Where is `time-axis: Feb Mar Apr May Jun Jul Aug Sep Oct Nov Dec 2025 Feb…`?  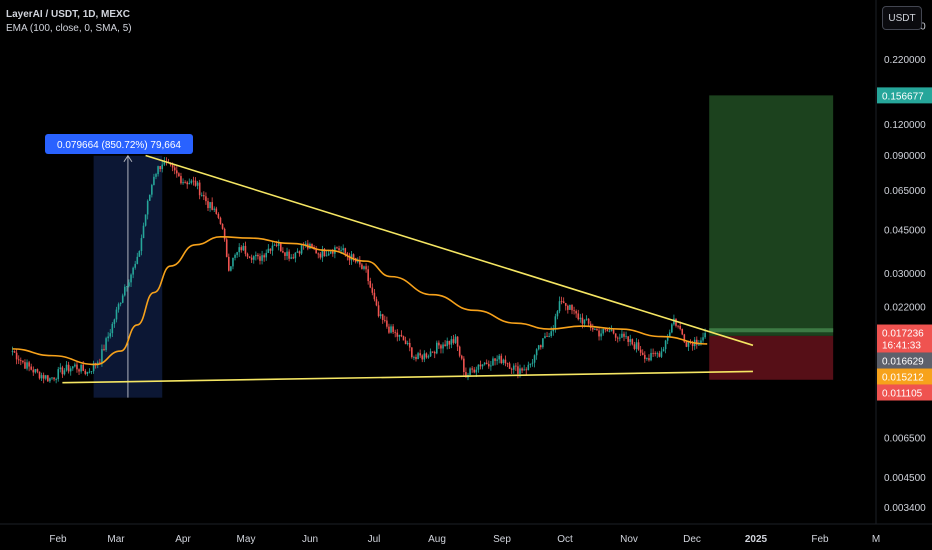
time-axis: Feb Mar Apr May Jun Jul Aug Sep Oct Nov Dec 2025 Feb… is located at coordinates (466, 534).